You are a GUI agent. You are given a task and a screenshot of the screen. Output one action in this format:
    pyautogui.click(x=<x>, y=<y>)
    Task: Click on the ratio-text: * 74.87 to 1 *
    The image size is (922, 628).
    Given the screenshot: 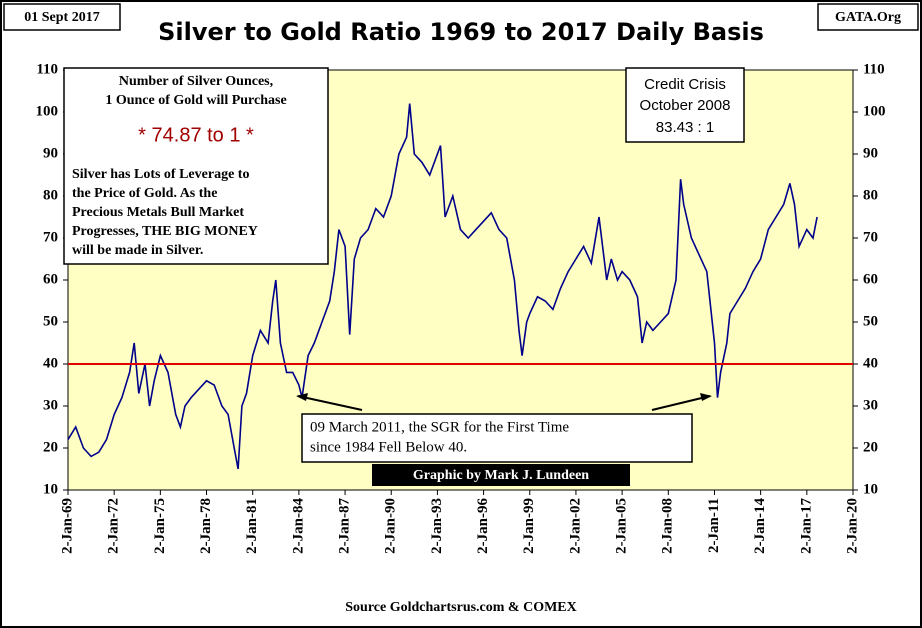 What is the action you would take?
    pyautogui.click(x=196, y=135)
    